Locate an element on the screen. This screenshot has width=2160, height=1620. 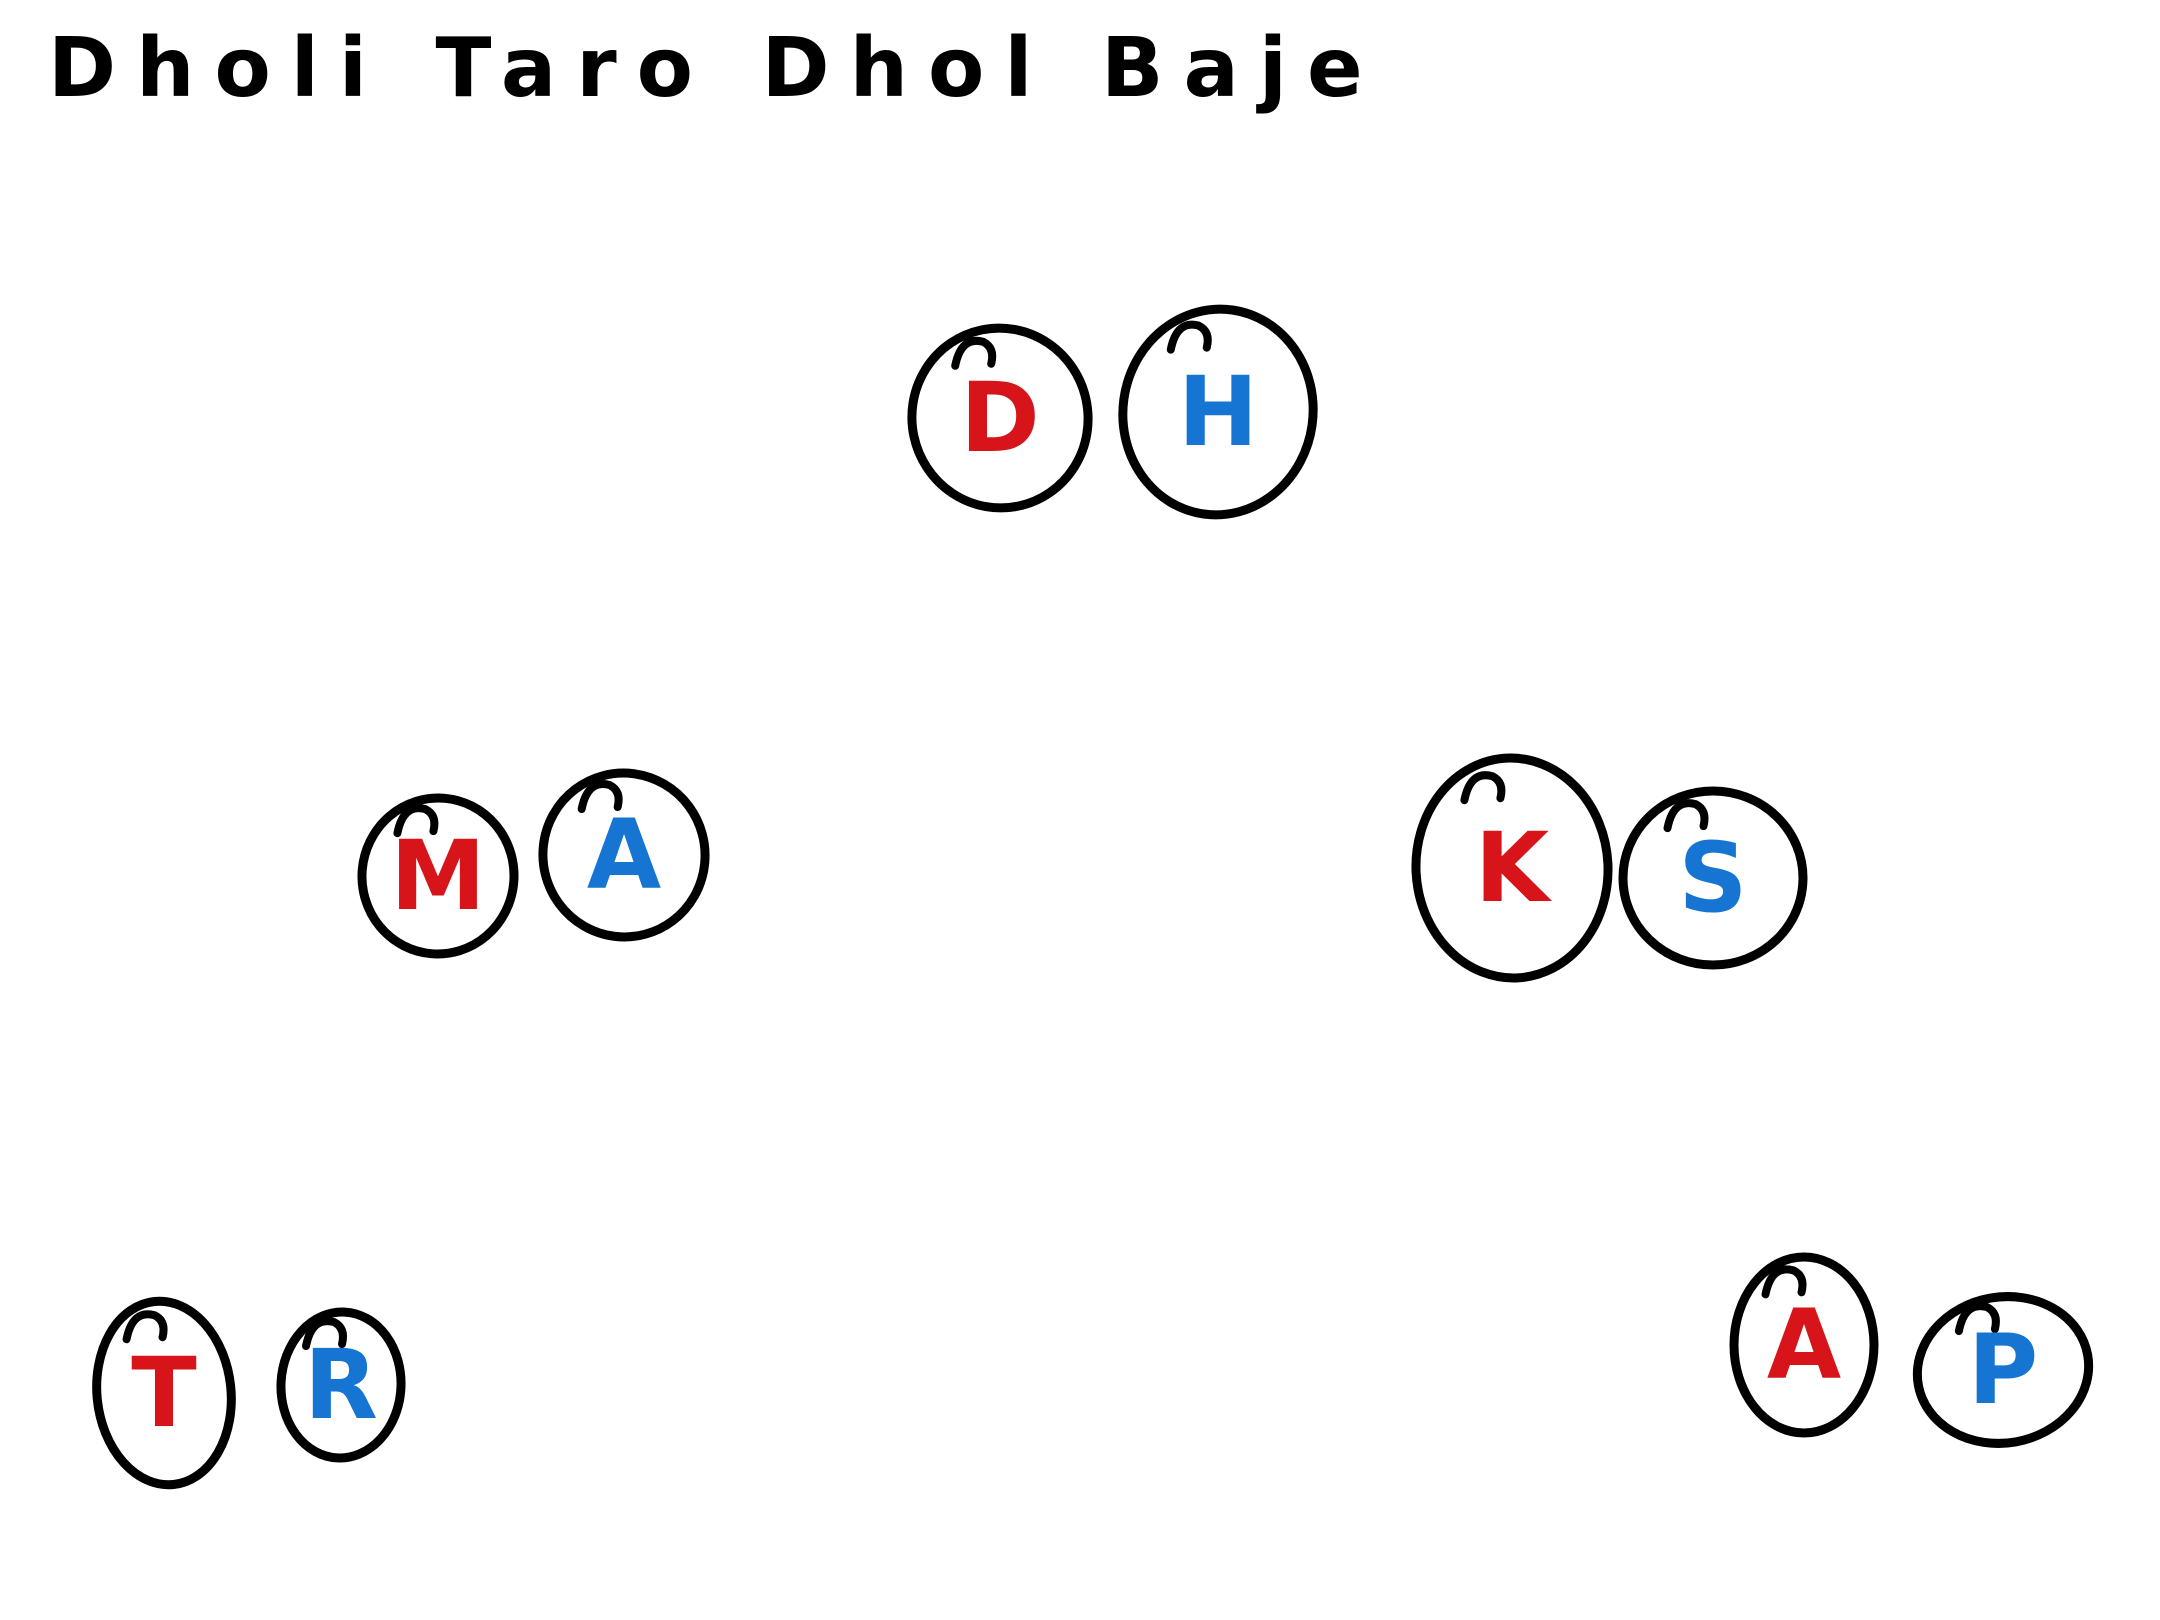
dancer-initial: T is located at coordinates (163, 1393).